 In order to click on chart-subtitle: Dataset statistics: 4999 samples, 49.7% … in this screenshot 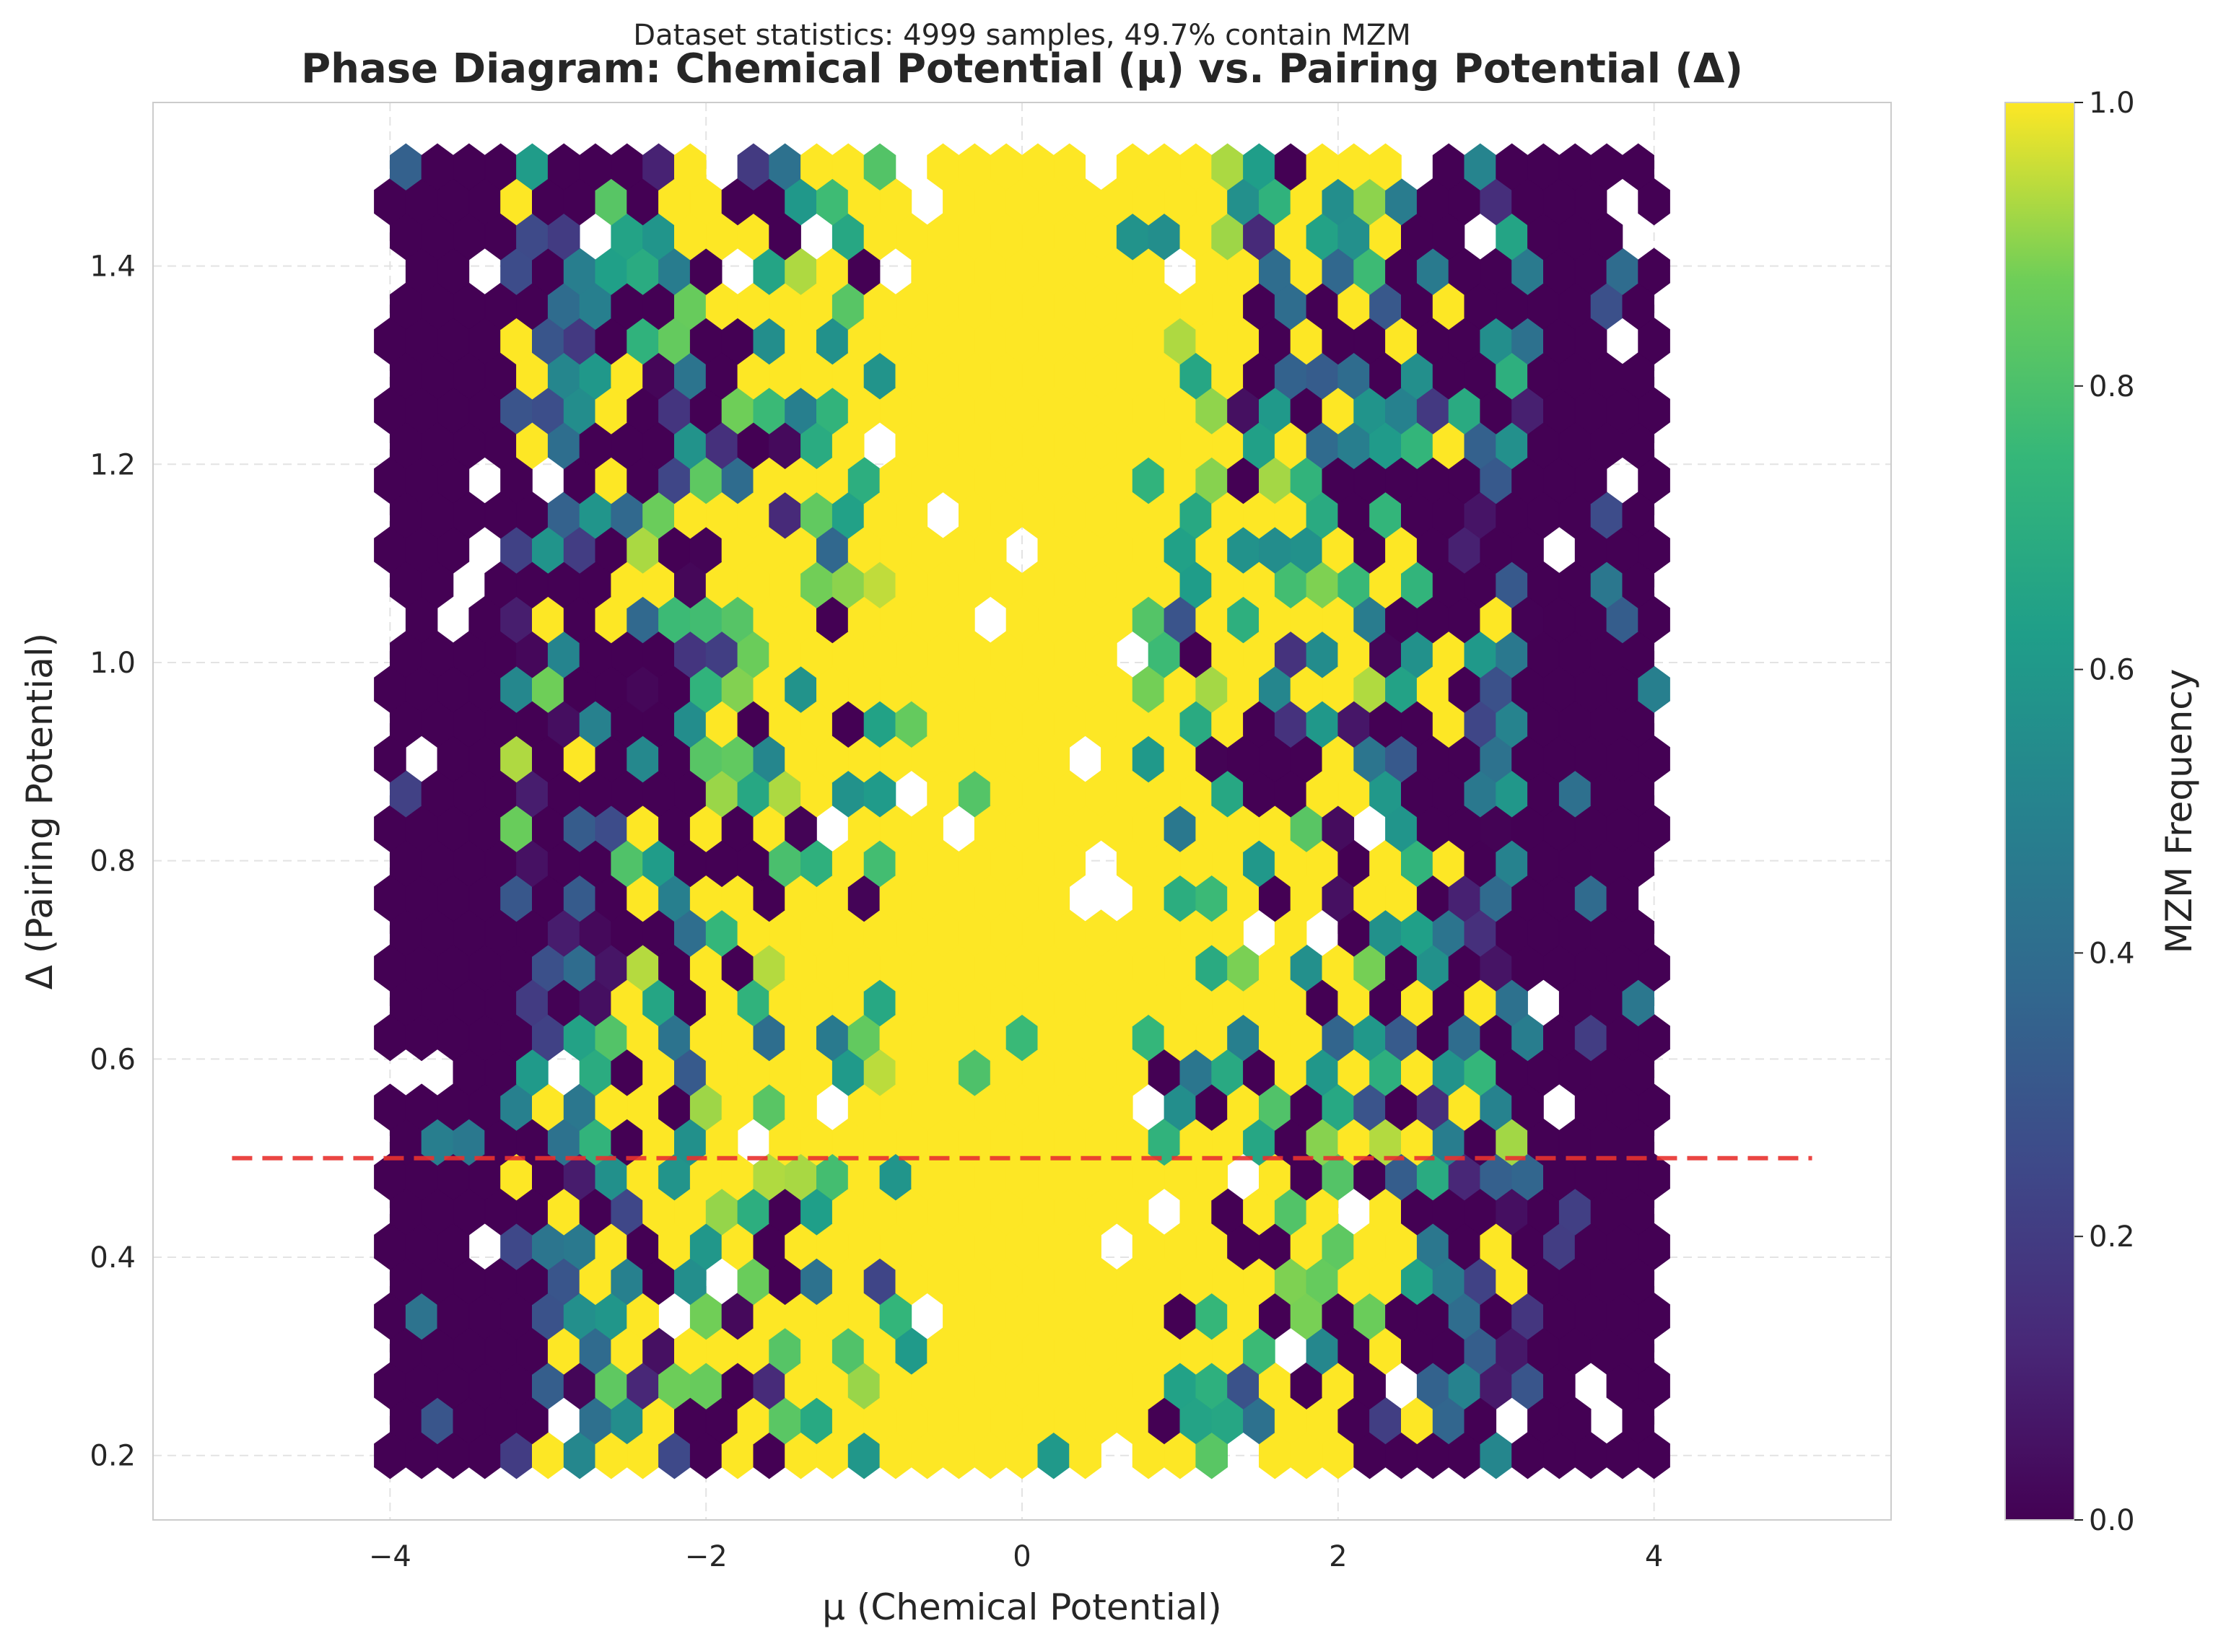, I will do `click(1021, 35)`.